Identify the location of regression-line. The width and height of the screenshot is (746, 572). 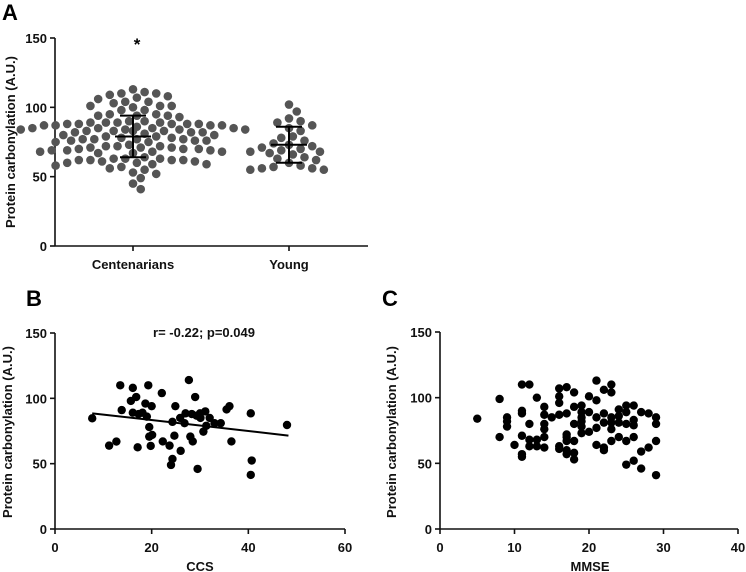
(190, 424).